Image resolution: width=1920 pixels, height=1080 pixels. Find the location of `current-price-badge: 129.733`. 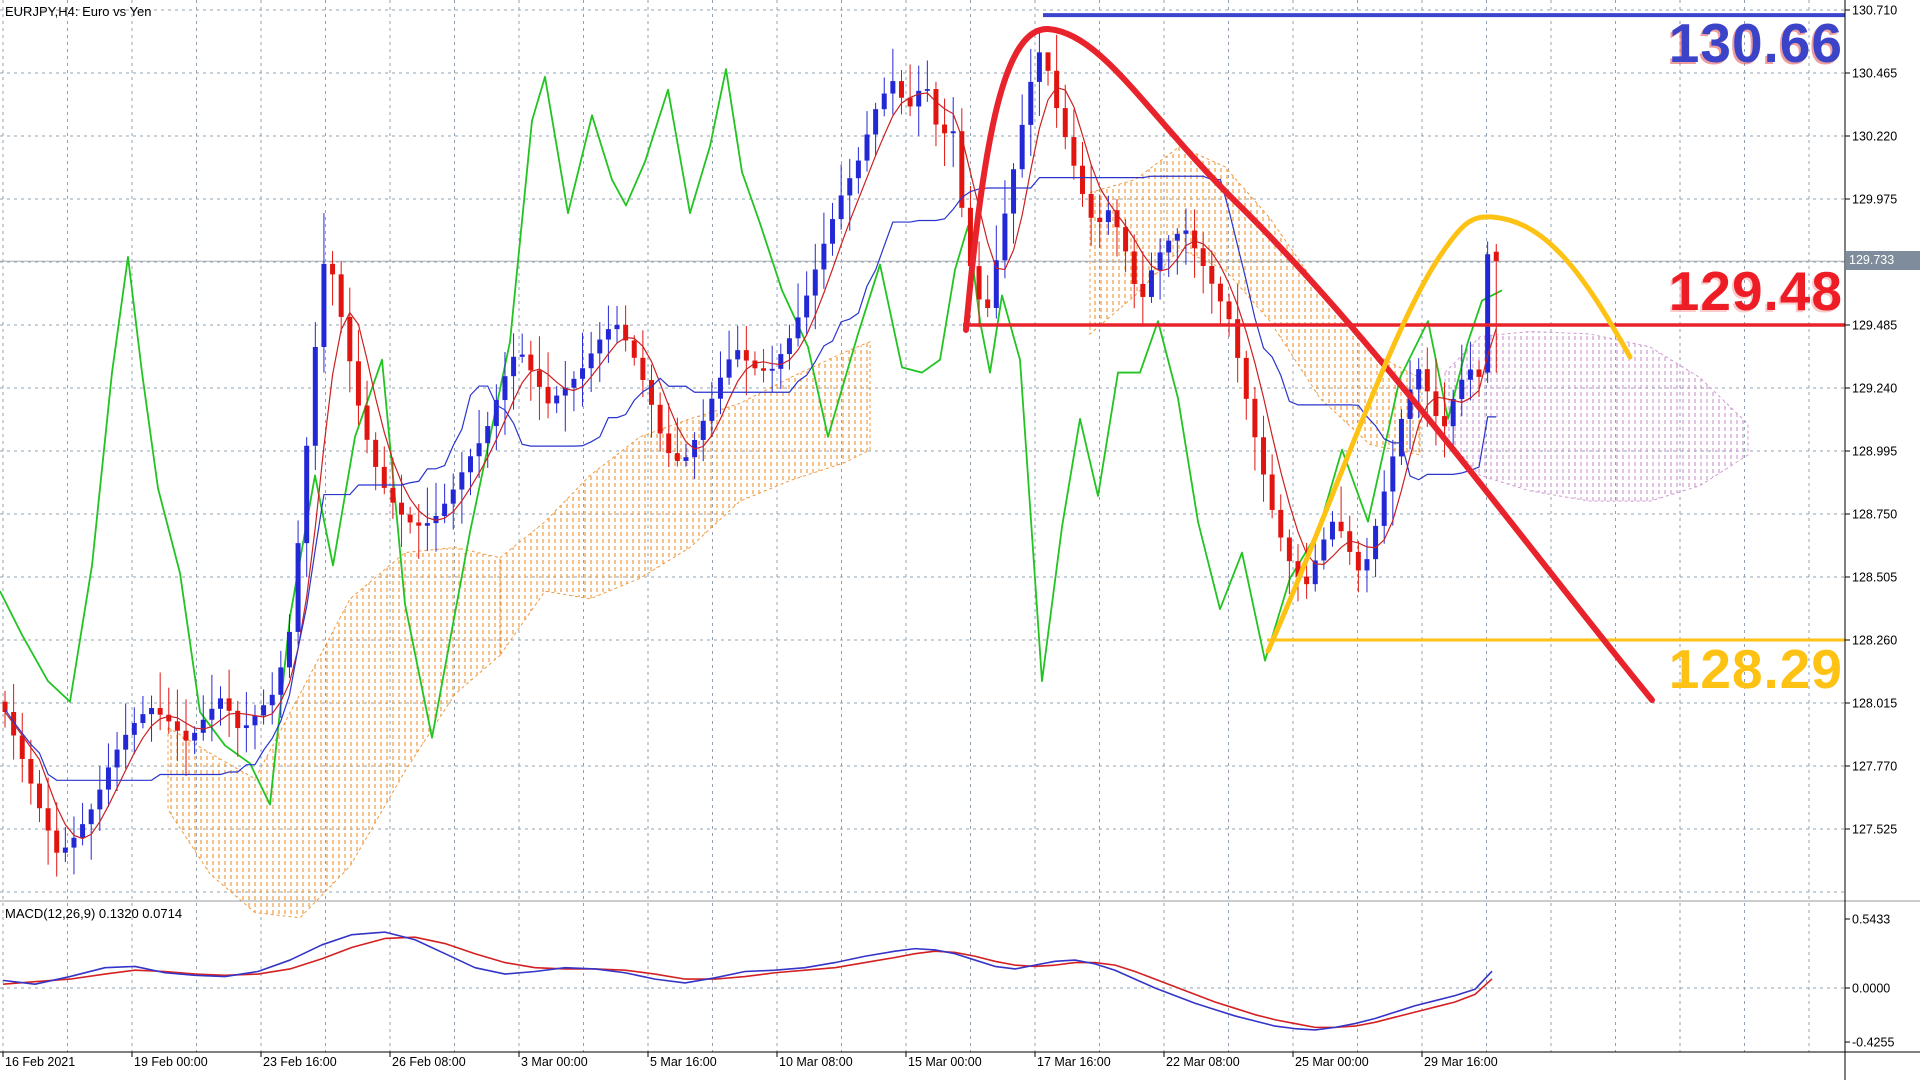

current-price-badge: 129.733 is located at coordinates (1883, 260).